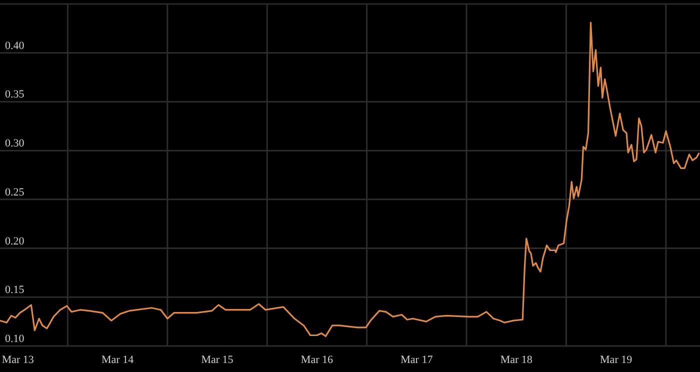 Image resolution: width=700 pixels, height=372 pixels. I want to click on y-tick-label: 0.10, so click(15, 339).